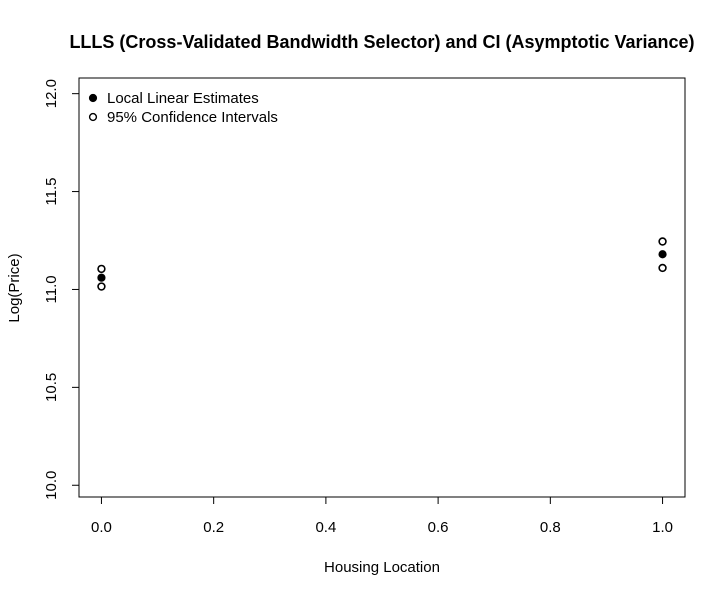 This screenshot has height=596, width=726. I want to click on y-tick-label: 12.0, so click(51, 93).